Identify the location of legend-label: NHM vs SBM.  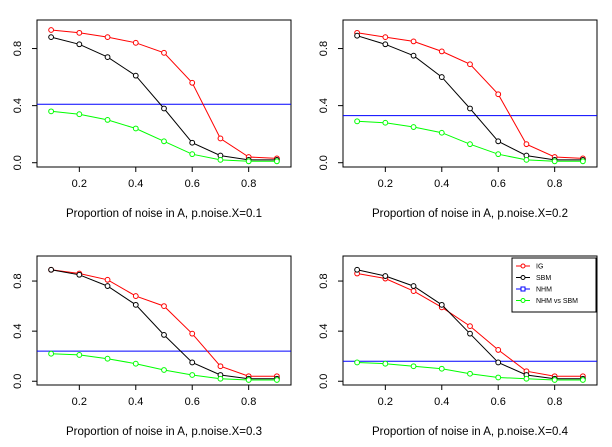
(557, 301).